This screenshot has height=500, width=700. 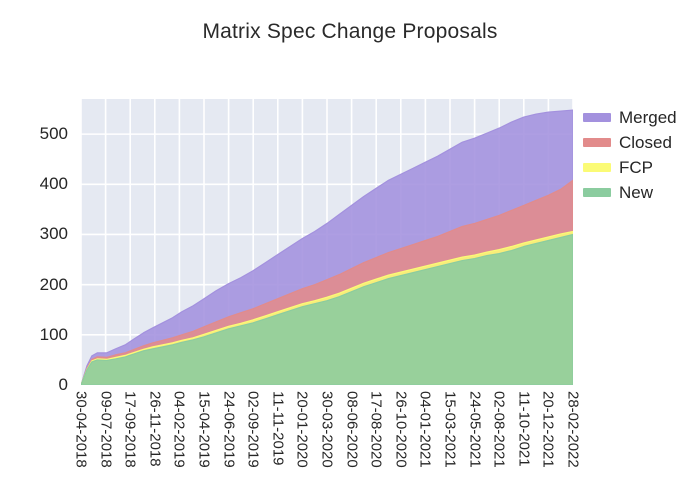 What do you see at coordinates (53, 134) in the screenshot?
I see `y-tick-label: 500` at bounding box center [53, 134].